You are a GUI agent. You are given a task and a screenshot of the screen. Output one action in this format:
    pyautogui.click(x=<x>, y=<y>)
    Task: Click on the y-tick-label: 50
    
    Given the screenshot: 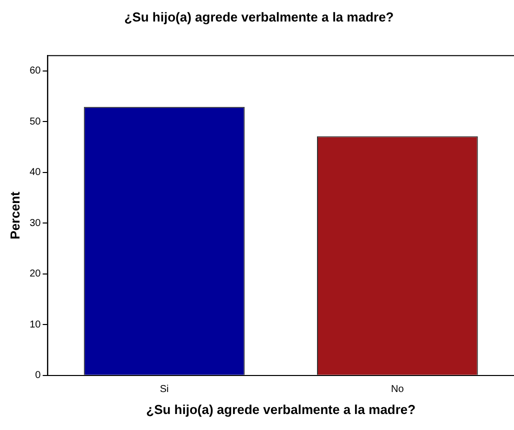 What is the action you would take?
    pyautogui.click(x=36, y=122)
    